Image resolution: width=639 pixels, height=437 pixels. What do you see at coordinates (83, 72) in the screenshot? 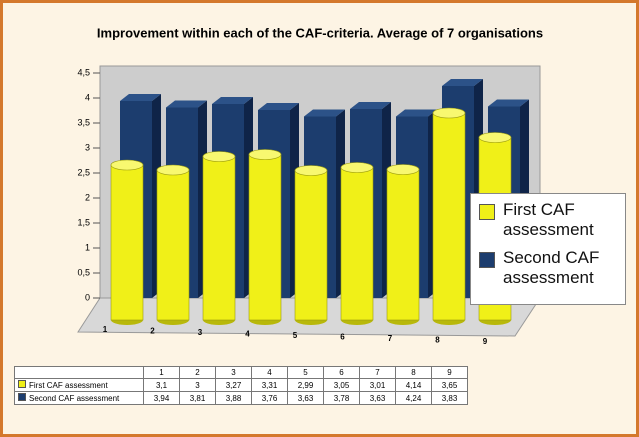
I see `y-tick-label: 4,5` at bounding box center [83, 72].